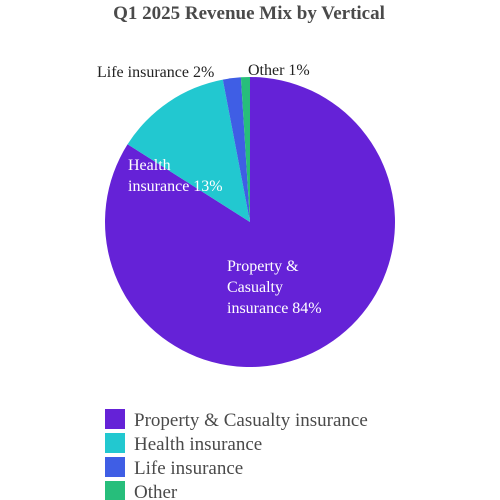 This screenshot has width=500, height=500. Describe the element at coordinates (175, 176) in the screenshot. I see `slice-label-2: Health insurance 13%` at that location.